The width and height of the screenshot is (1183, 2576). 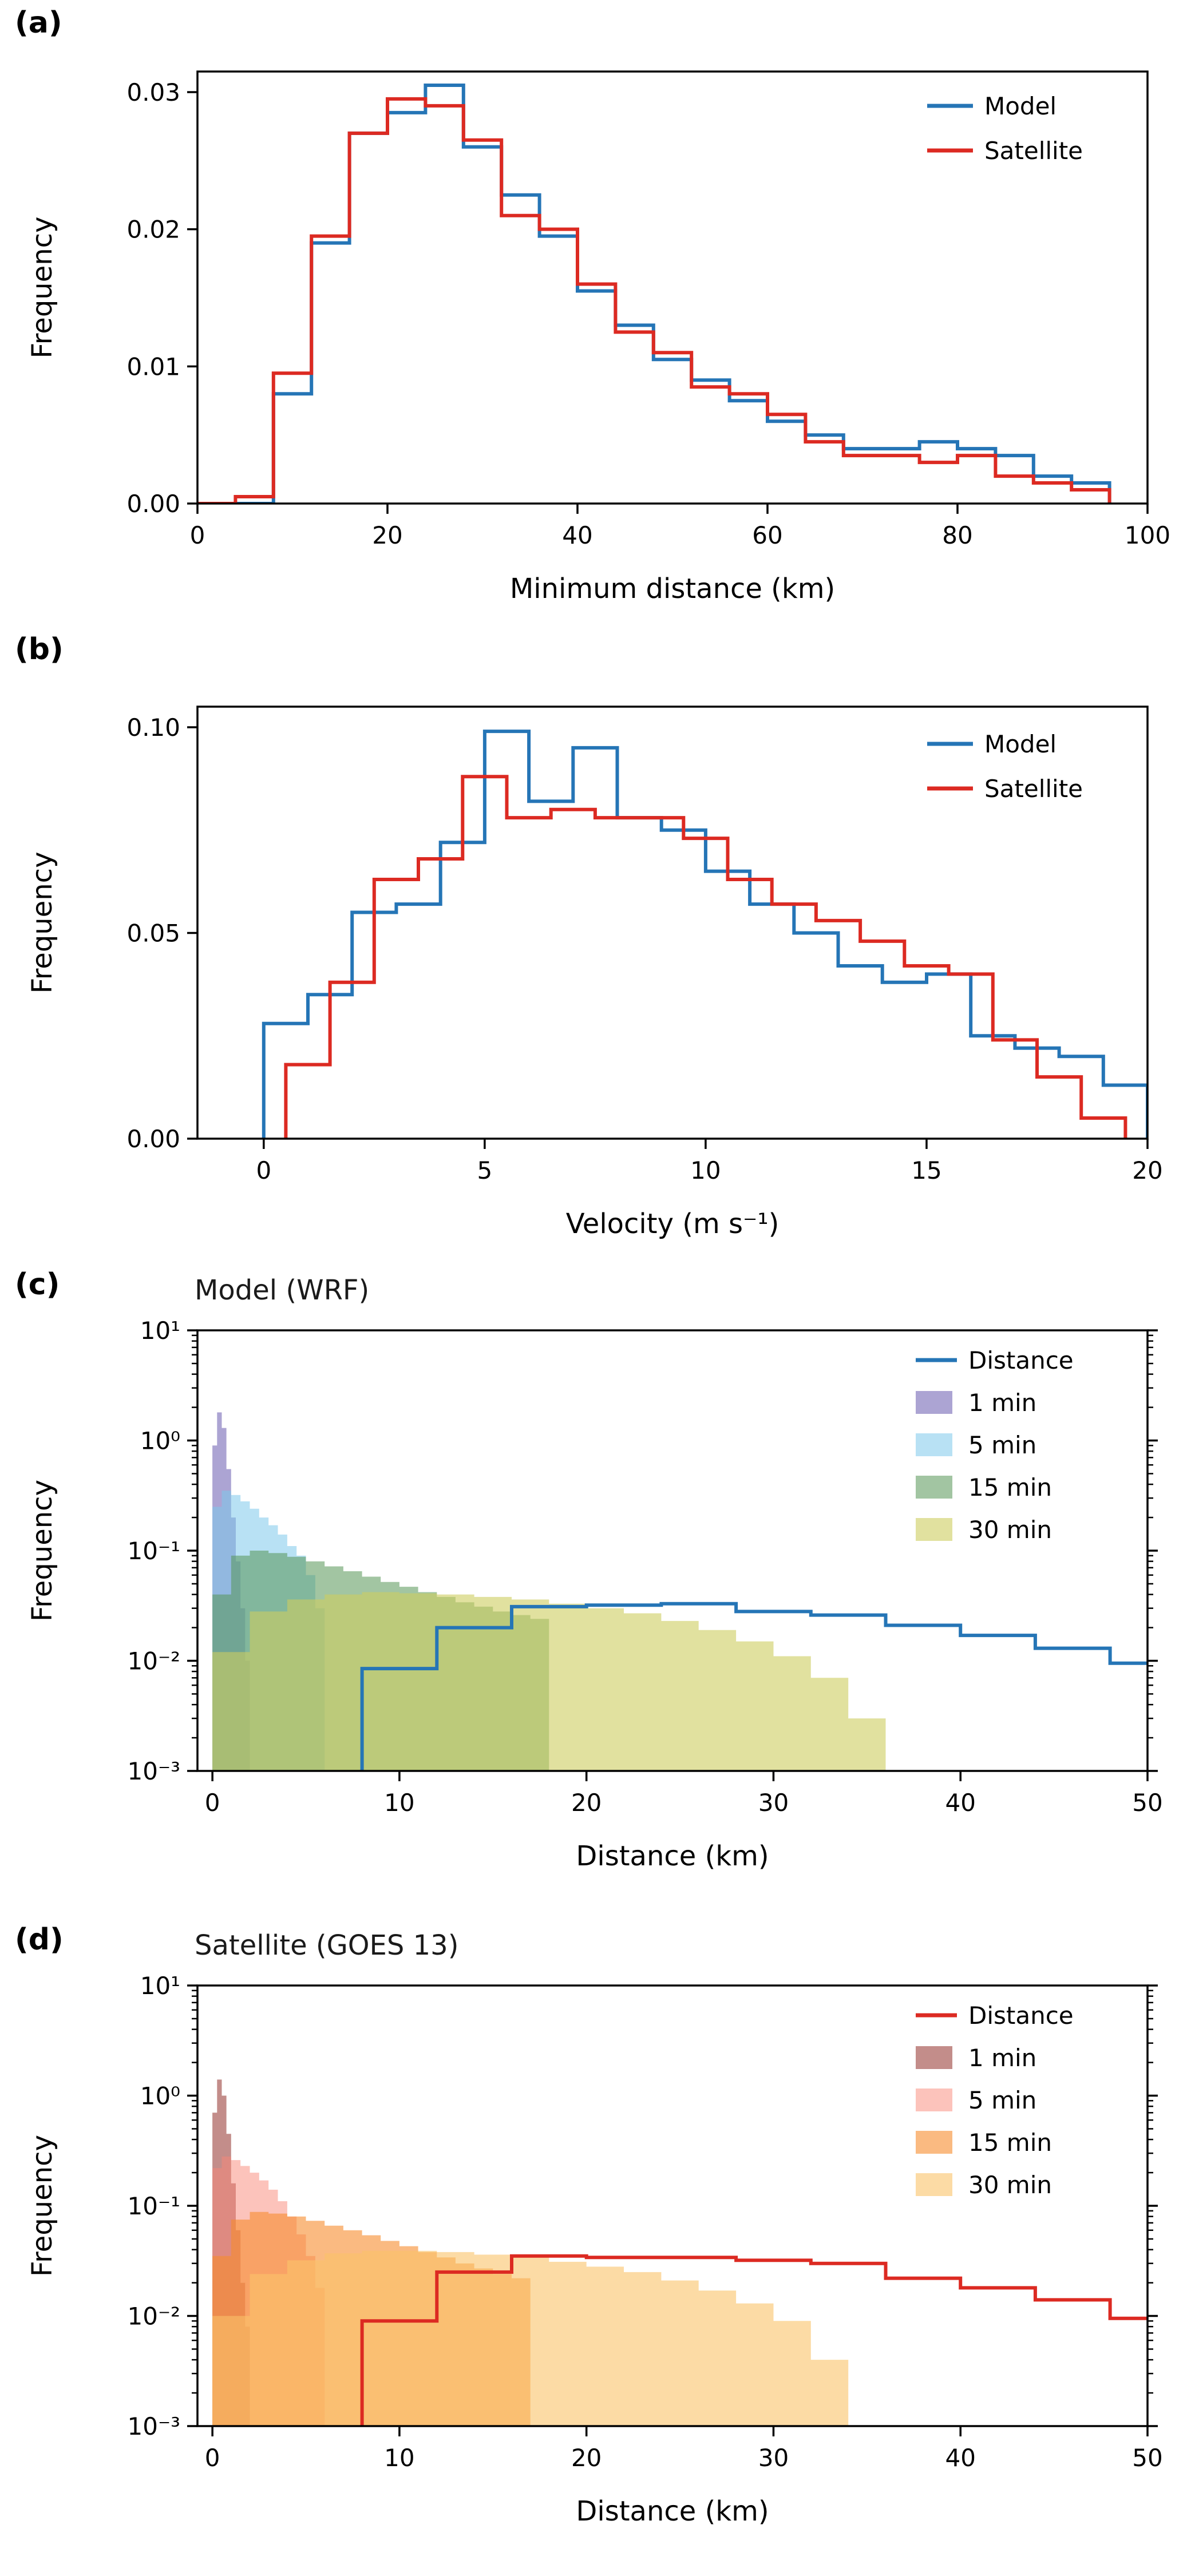 I want to click on svg-text: Velocity (m s⁻¹), so click(x=673, y=1224).